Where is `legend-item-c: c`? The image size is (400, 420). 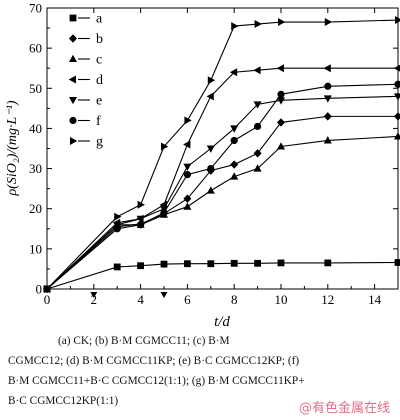 legend-item-c: c is located at coordinates (85, 60).